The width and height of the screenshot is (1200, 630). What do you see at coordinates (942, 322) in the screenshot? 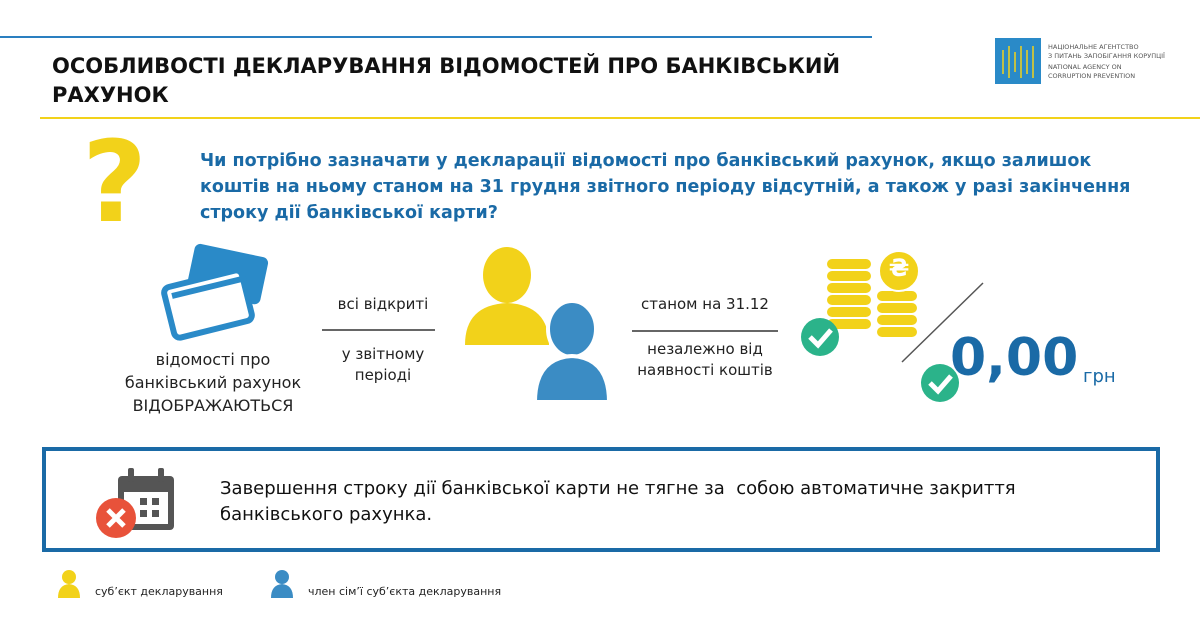
I see `slash` at bounding box center [942, 322].